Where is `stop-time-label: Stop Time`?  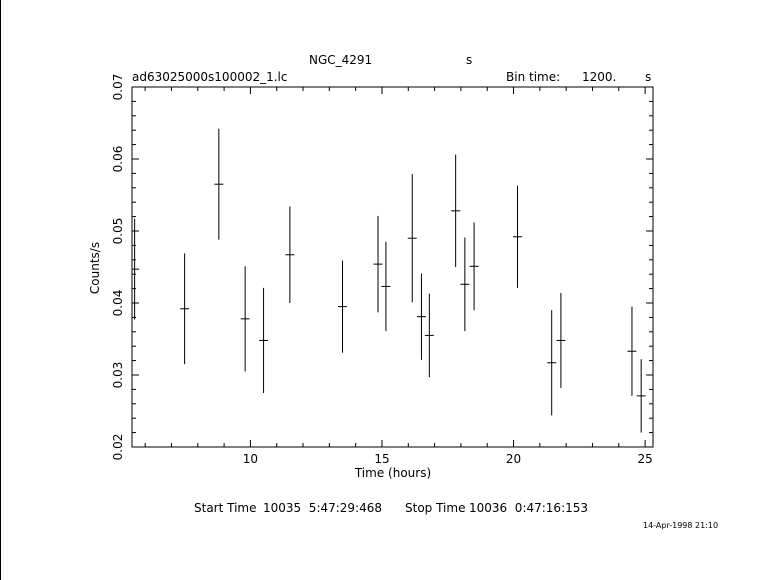
stop-time-label: Stop Time is located at coordinates (435, 508).